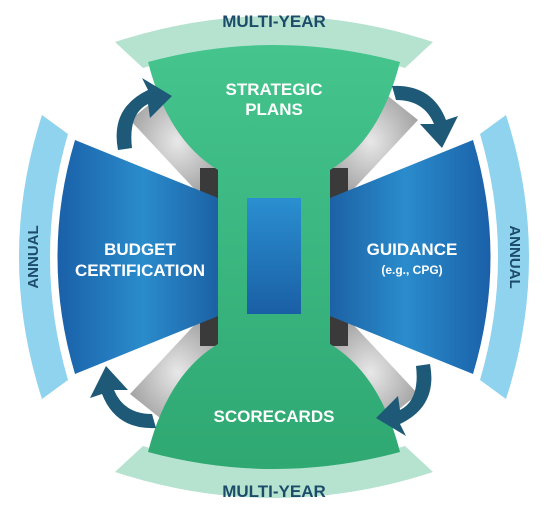 The height and width of the screenshot is (519, 548). I want to click on budget-certification-label-line2: CERTIFICATION, so click(140, 270).